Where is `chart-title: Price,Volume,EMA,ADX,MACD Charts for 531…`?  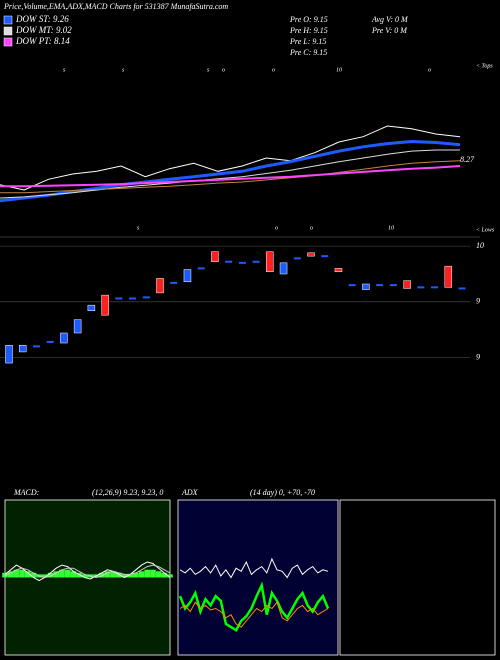
chart-title: Price,Volume,EMA,ADX,MACD Charts for 531… is located at coordinates (115, 6).